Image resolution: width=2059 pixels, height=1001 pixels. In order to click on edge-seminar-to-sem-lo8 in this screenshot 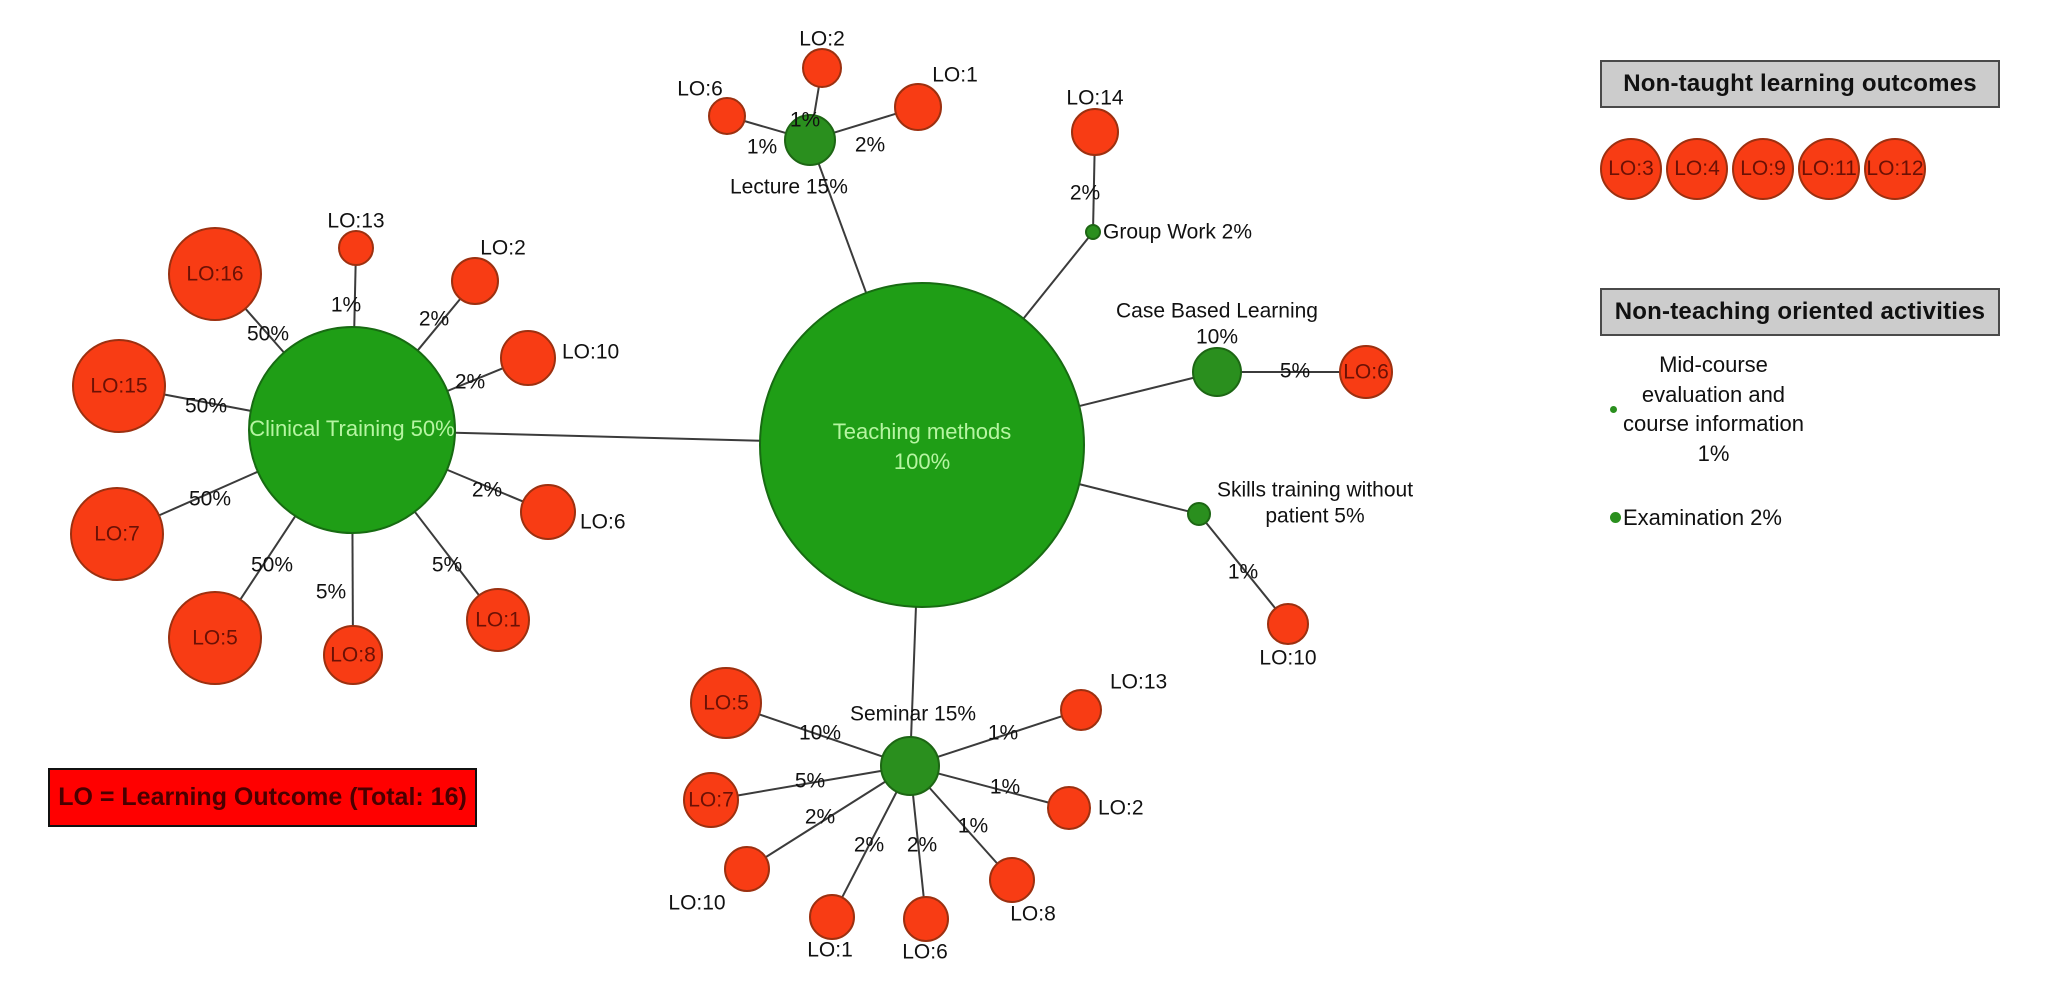, I will do `click(963, 825)`.